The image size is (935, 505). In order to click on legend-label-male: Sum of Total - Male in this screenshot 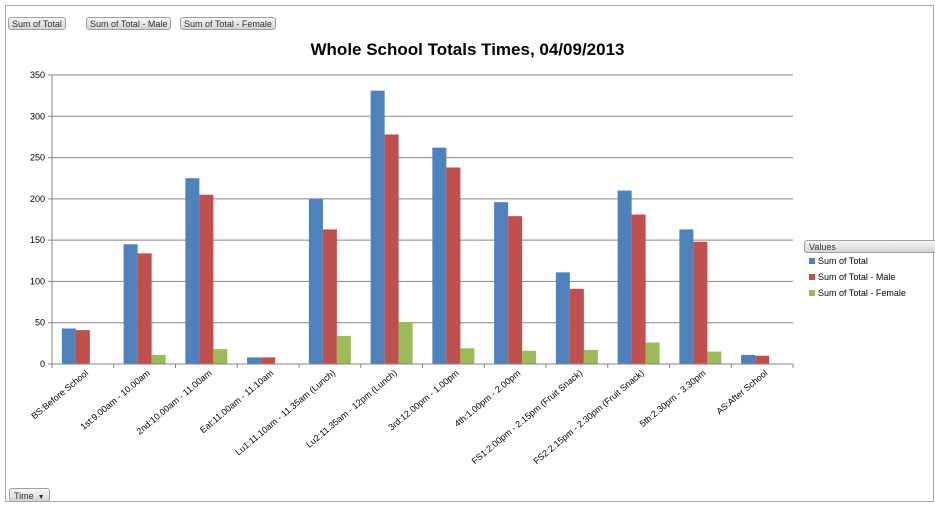, I will do `click(857, 277)`.